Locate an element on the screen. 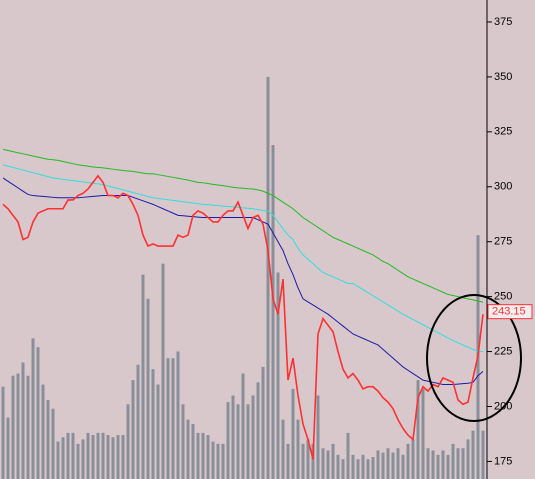  y-tick-label: 175 is located at coordinates (503, 461).